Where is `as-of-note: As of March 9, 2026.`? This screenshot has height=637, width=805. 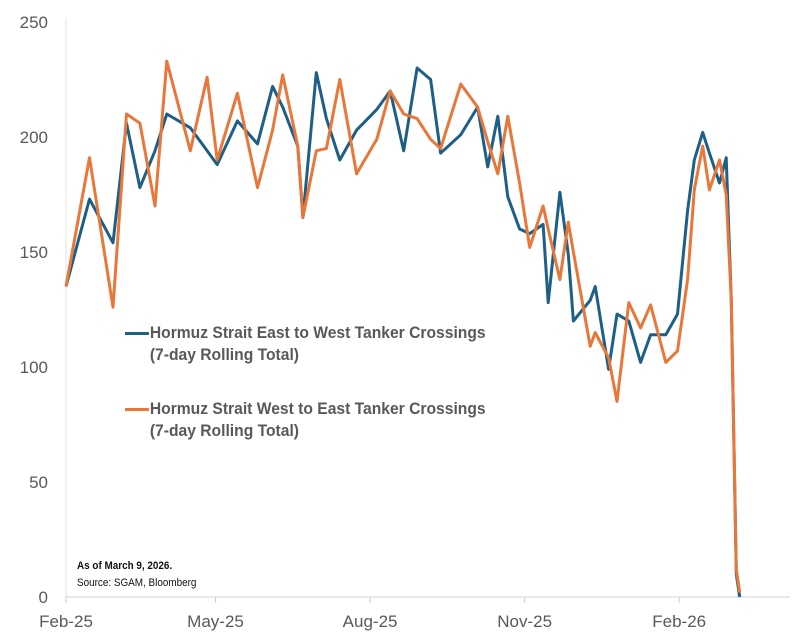
as-of-note: As of March 9, 2026. is located at coordinates (125, 566).